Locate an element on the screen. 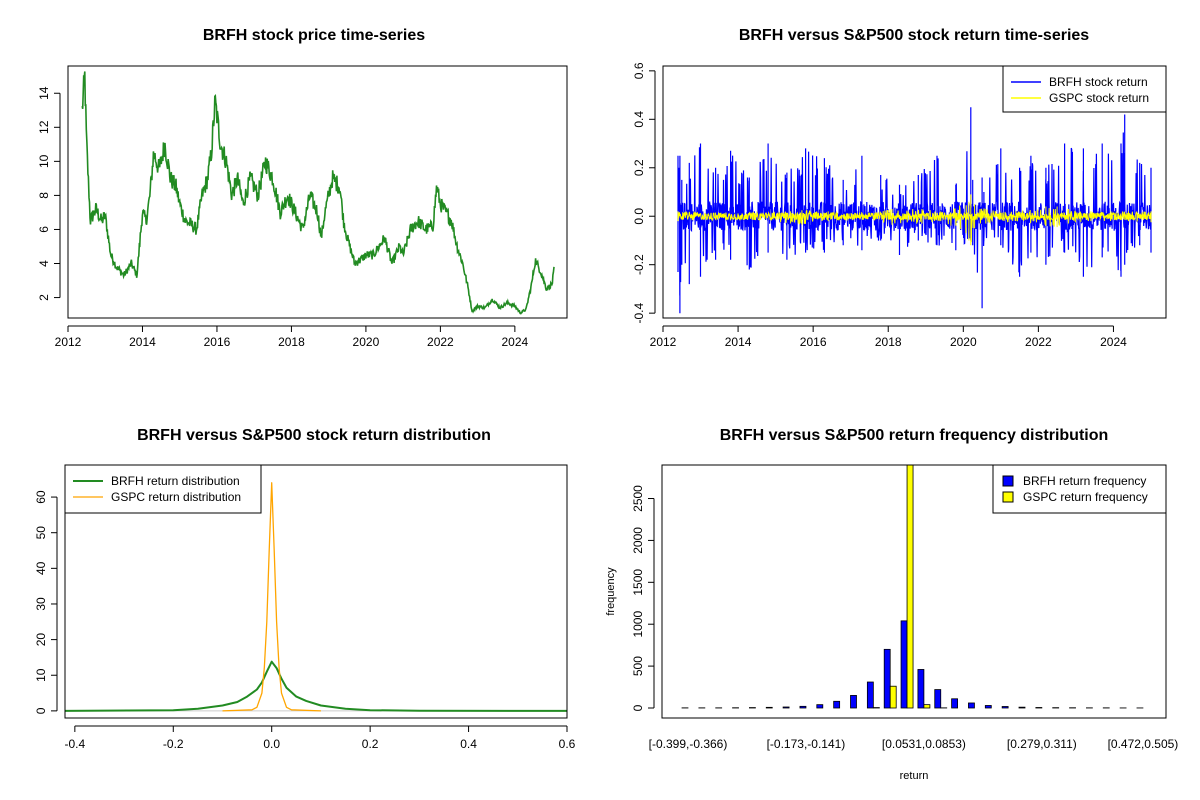 This screenshot has width=1200, height=800. y-tick-label: 14 is located at coordinates (44, 93).